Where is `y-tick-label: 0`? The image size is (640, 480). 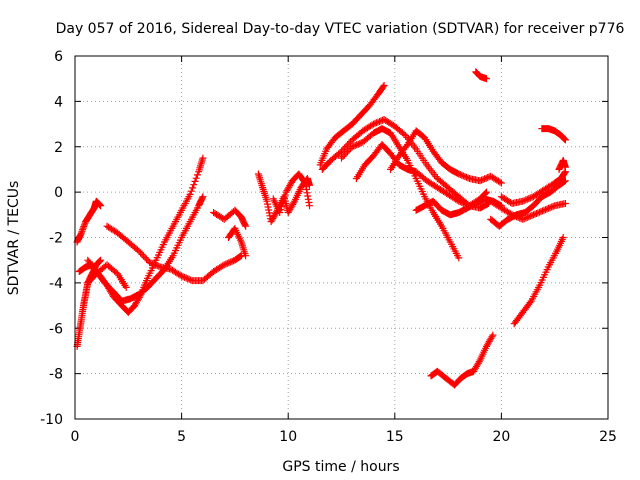 y-tick-label: 0 is located at coordinates (58, 193).